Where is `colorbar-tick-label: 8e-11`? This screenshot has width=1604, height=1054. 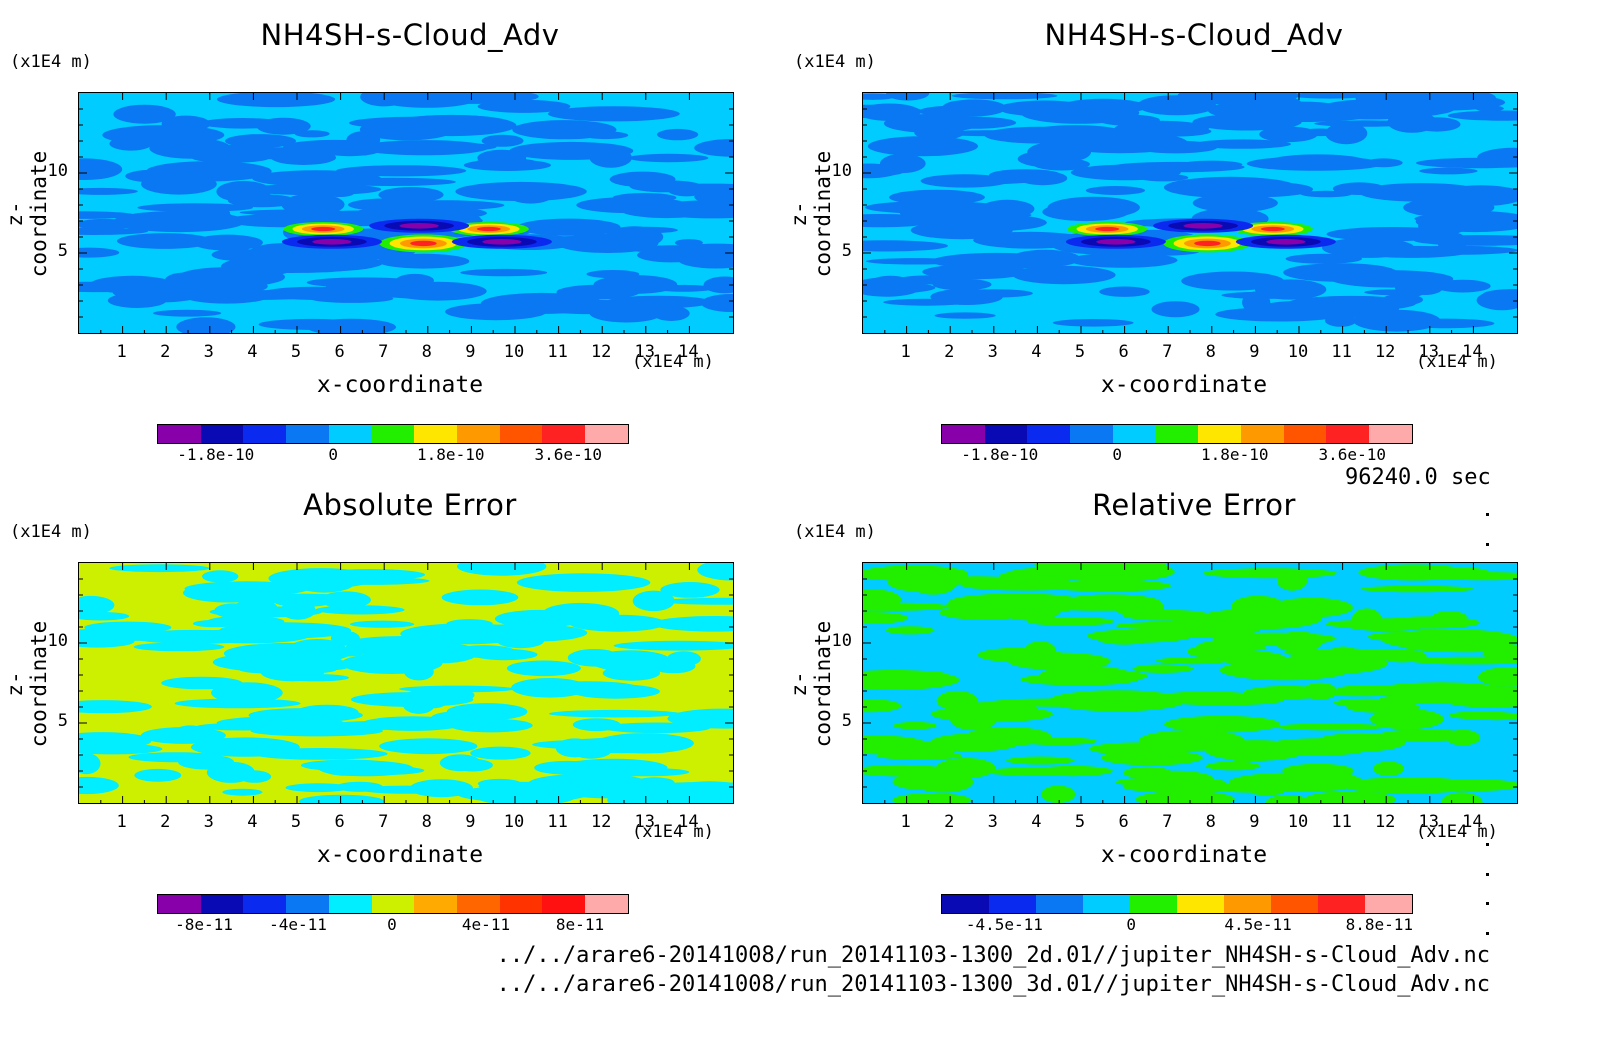
colorbar-tick-label: 8e-11 is located at coordinates (580, 924).